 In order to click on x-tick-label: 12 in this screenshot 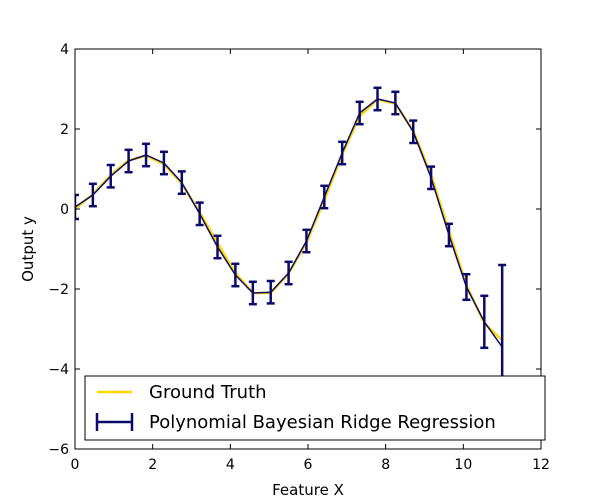, I will do `click(541, 465)`.